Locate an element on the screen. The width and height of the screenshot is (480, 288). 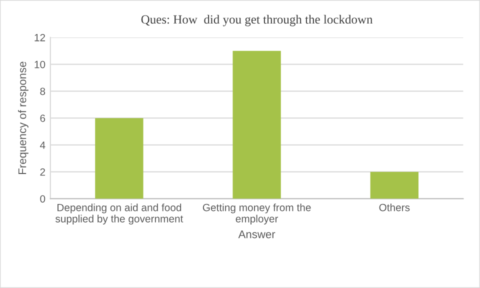
y-tick-label: 12 is located at coordinates (40, 38).